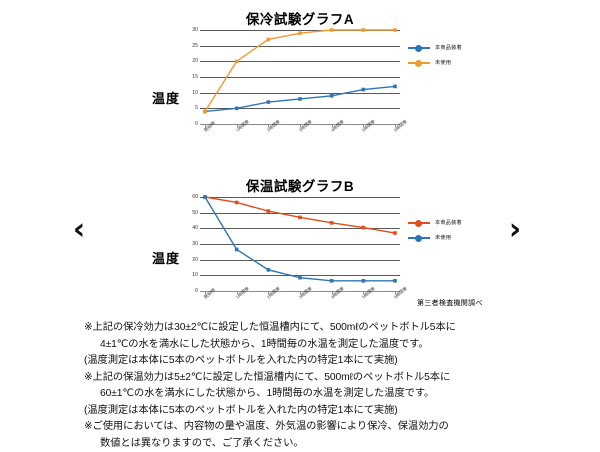  What do you see at coordinates (185, 197) in the screenshot?
I see `y-axis-tick-label: 60` at bounding box center [185, 197].